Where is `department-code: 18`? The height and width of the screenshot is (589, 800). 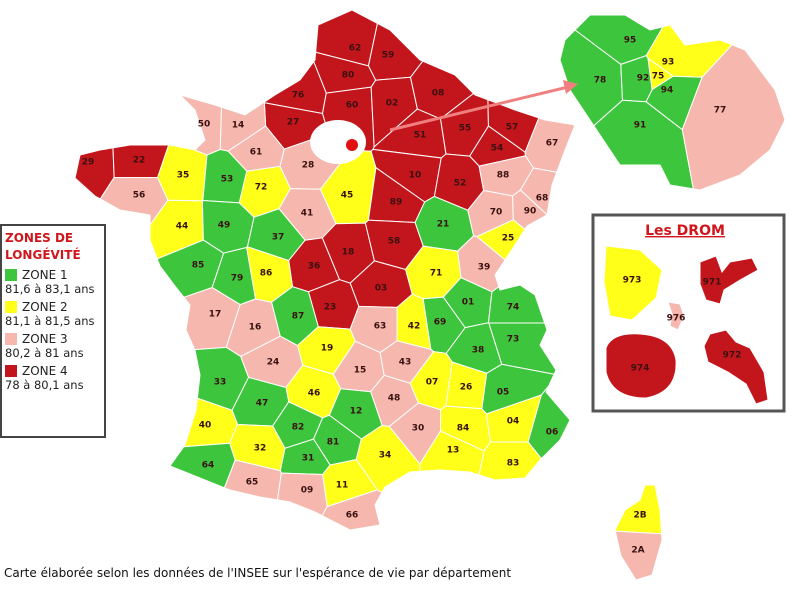
department-code: 18 is located at coordinates (348, 253).